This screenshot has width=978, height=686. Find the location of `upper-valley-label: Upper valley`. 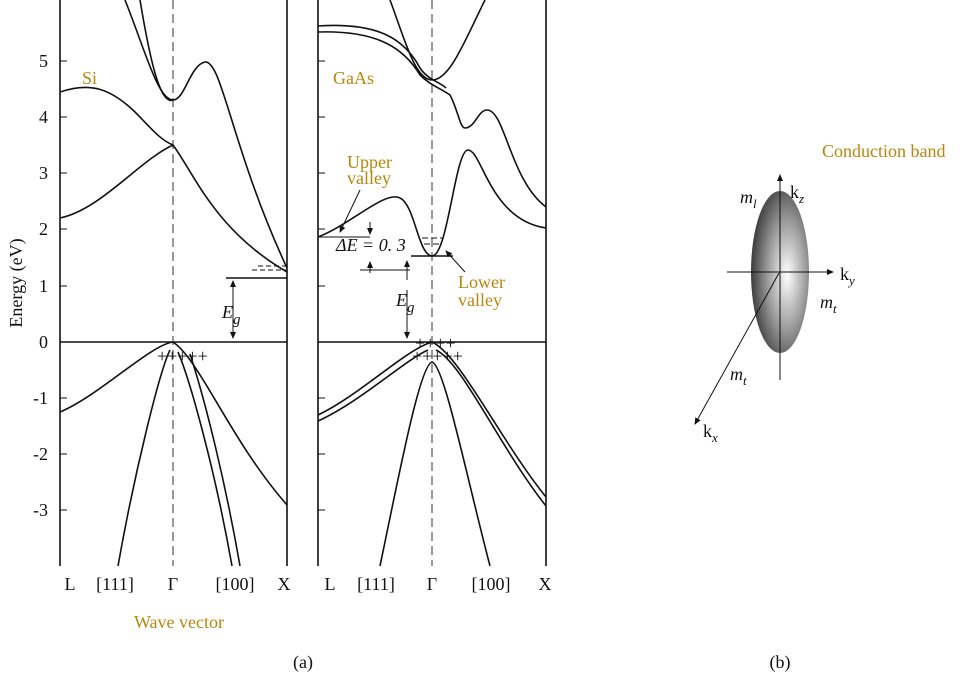

upper-valley-label: Upper valley is located at coordinates (369, 170).